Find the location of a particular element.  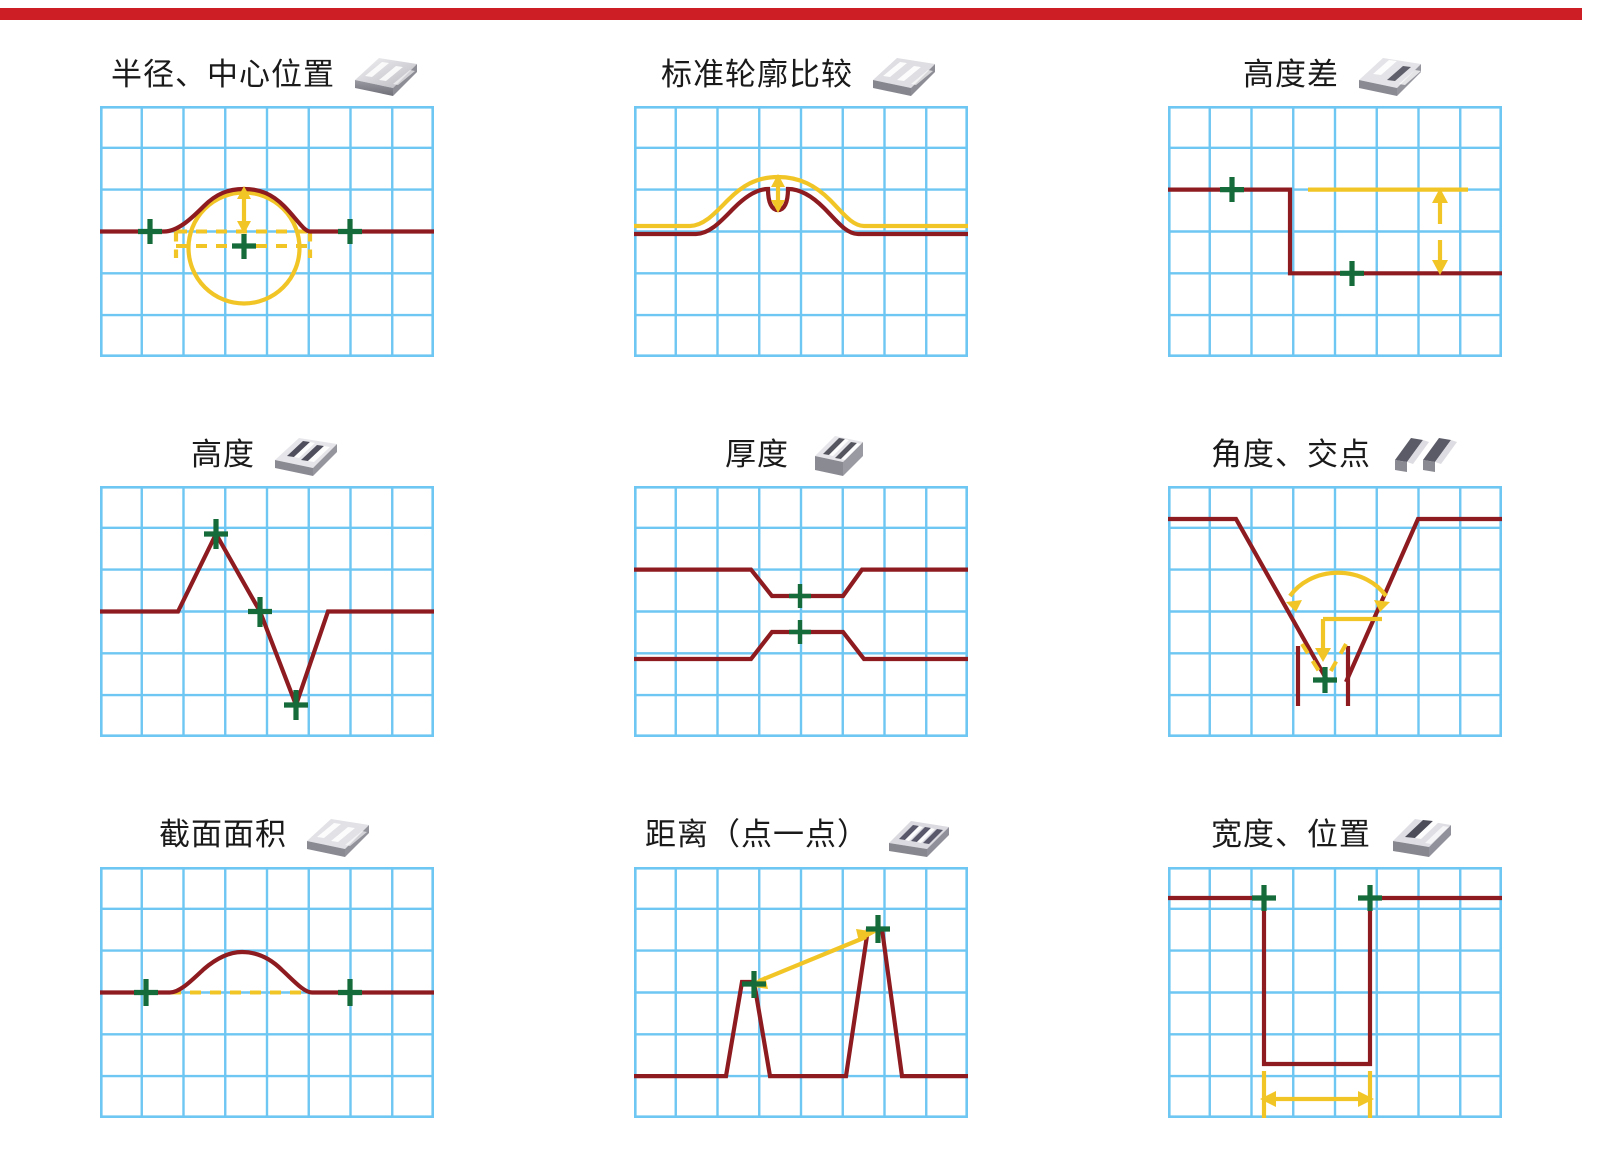

second-peak-cursor is located at coordinates (878, 928).